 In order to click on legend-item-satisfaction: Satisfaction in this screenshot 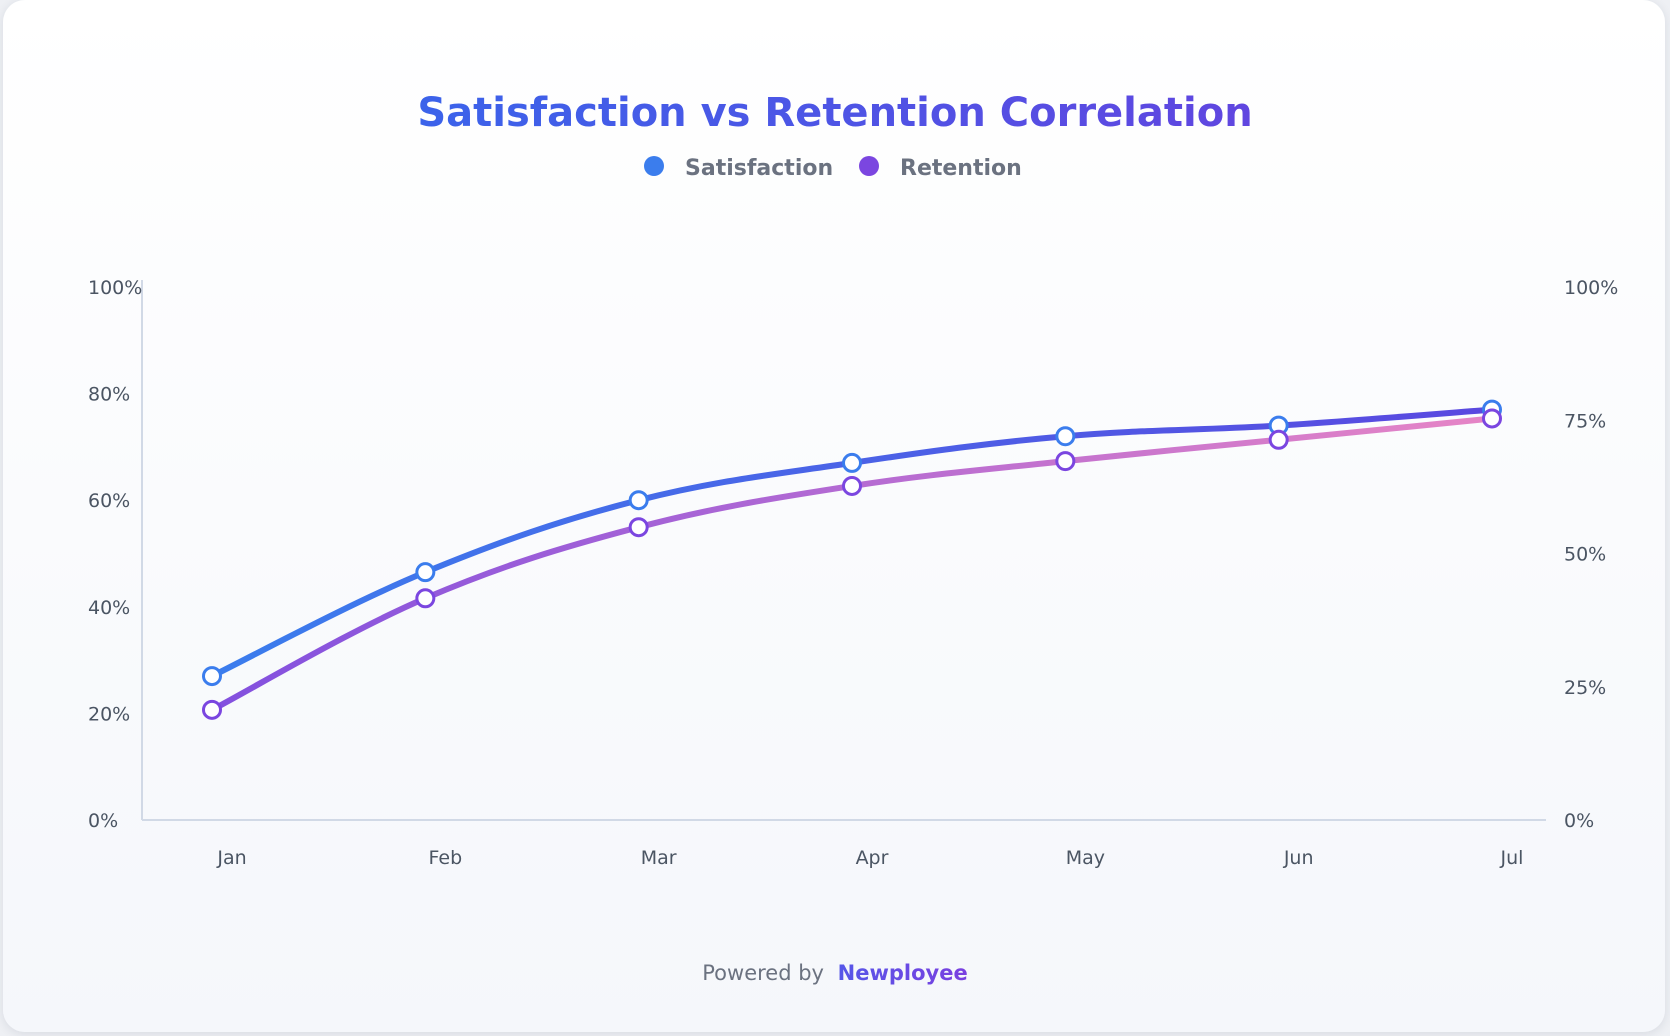, I will do `click(738, 168)`.